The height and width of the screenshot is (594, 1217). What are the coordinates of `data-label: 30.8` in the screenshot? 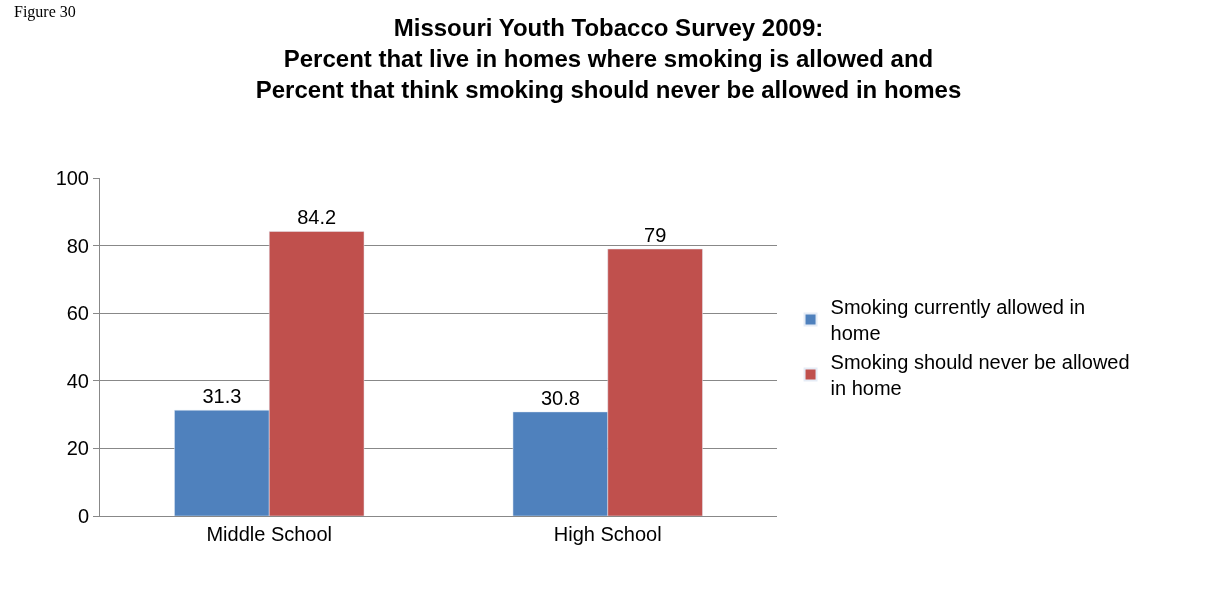 It's located at (560, 397).